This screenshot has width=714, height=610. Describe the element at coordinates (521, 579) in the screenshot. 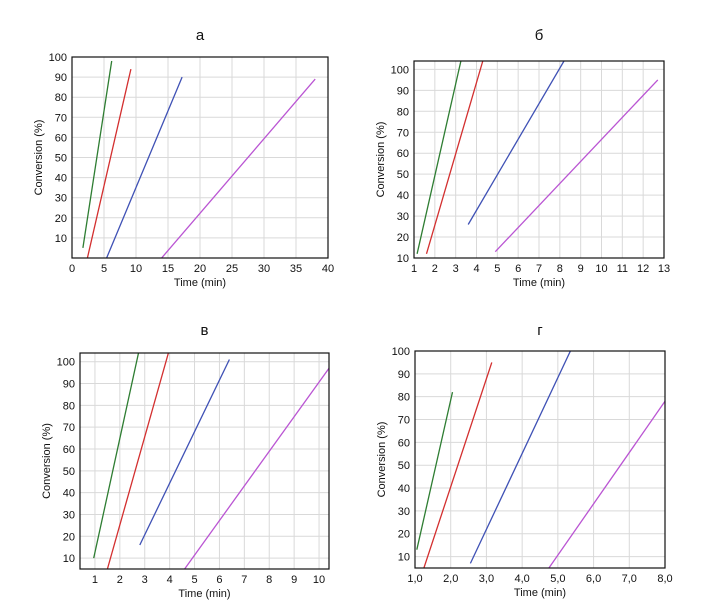

I see `x-tick-label: 4,0` at that location.